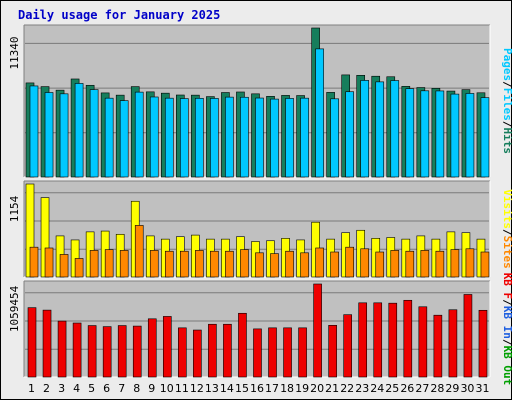 This screenshot has width=512, height=400. I want to click on x-tick-label: 13, so click(212, 388).